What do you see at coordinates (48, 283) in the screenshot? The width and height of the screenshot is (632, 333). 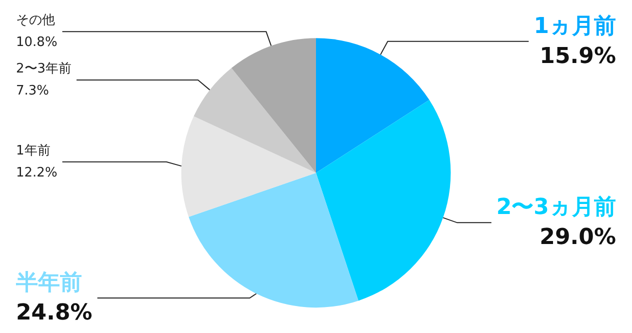 I see `slice-label: 半年前` at bounding box center [48, 283].